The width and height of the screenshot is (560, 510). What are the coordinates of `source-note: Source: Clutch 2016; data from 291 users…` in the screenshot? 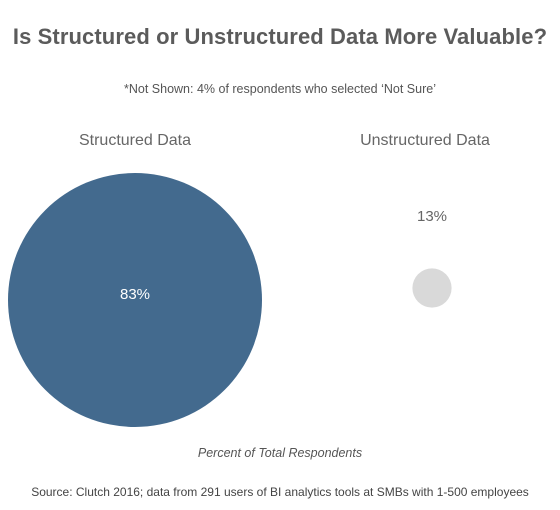 It's located at (280, 492).